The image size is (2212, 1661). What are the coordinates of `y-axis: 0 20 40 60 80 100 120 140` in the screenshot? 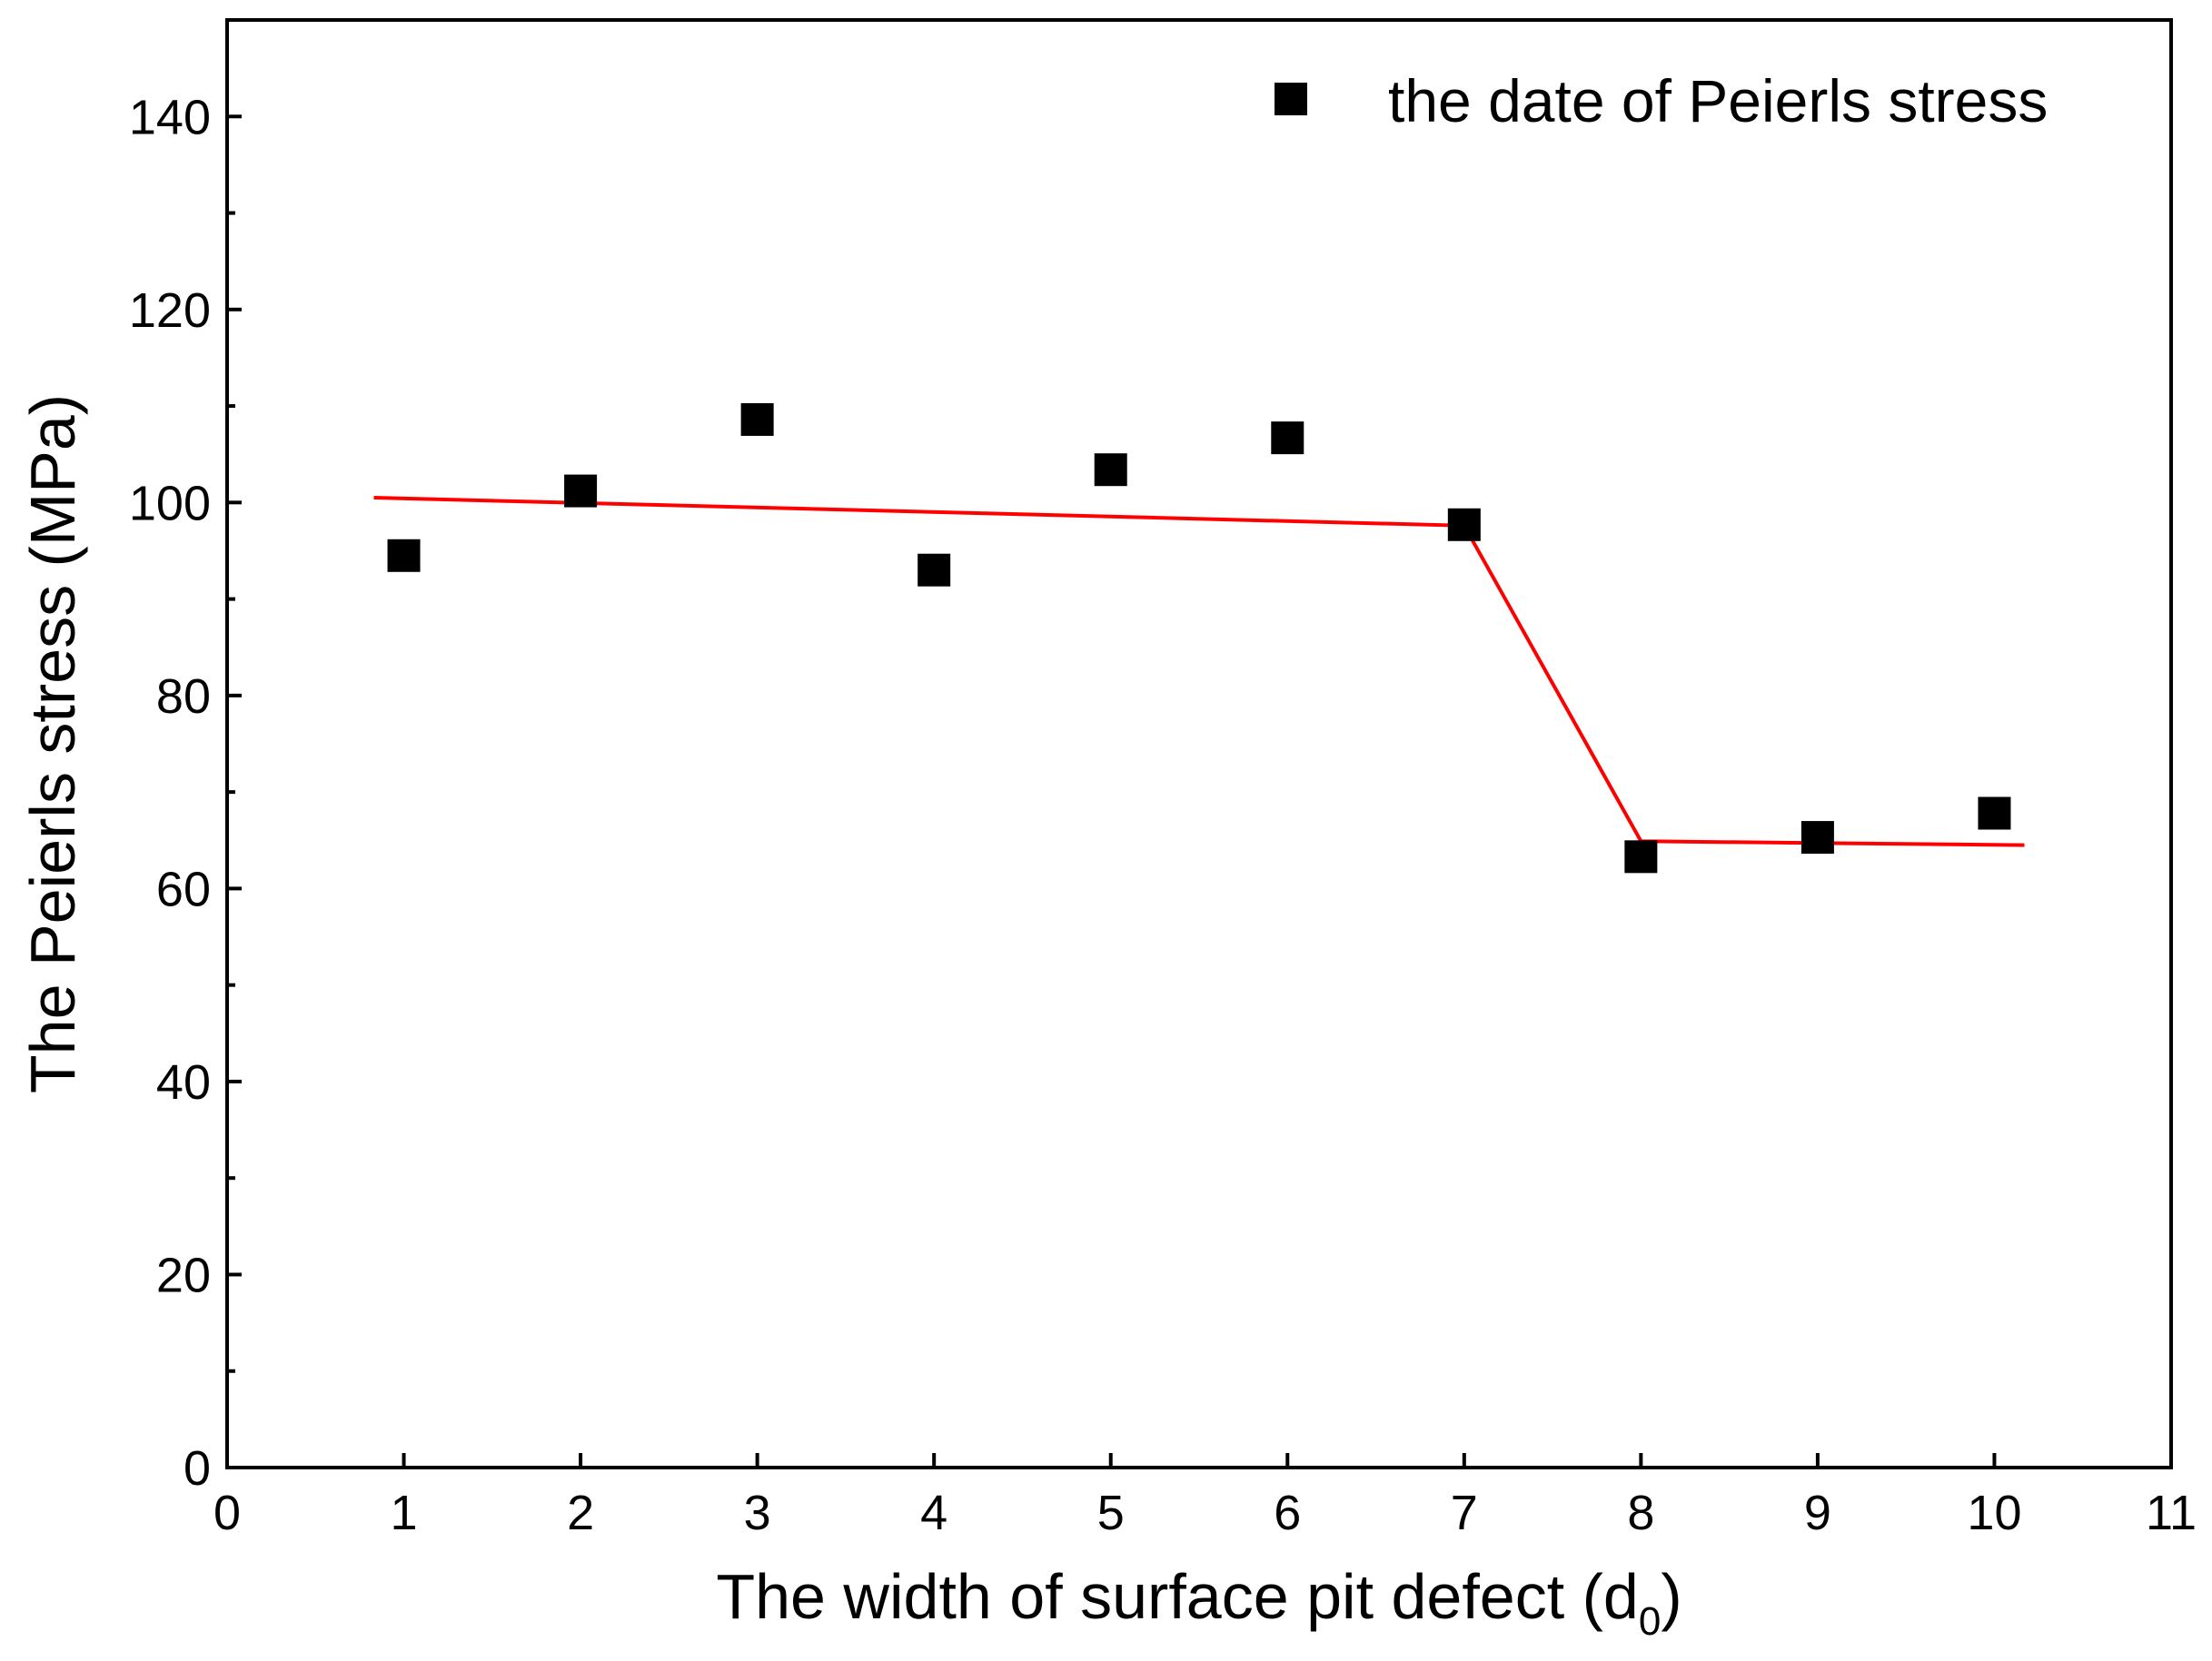 It's located at (185, 793).